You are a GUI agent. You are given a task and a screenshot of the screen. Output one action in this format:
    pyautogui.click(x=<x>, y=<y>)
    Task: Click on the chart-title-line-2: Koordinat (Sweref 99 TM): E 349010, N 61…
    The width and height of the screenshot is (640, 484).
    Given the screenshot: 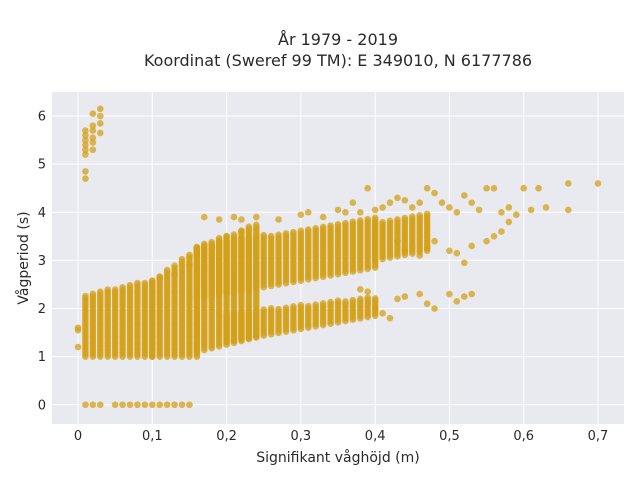 What is the action you would take?
    pyautogui.click(x=338, y=60)
    